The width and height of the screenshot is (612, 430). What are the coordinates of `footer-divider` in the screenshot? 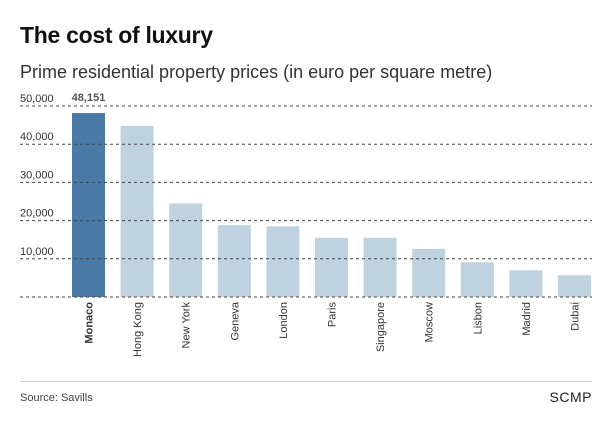 It's located at (306, 381).